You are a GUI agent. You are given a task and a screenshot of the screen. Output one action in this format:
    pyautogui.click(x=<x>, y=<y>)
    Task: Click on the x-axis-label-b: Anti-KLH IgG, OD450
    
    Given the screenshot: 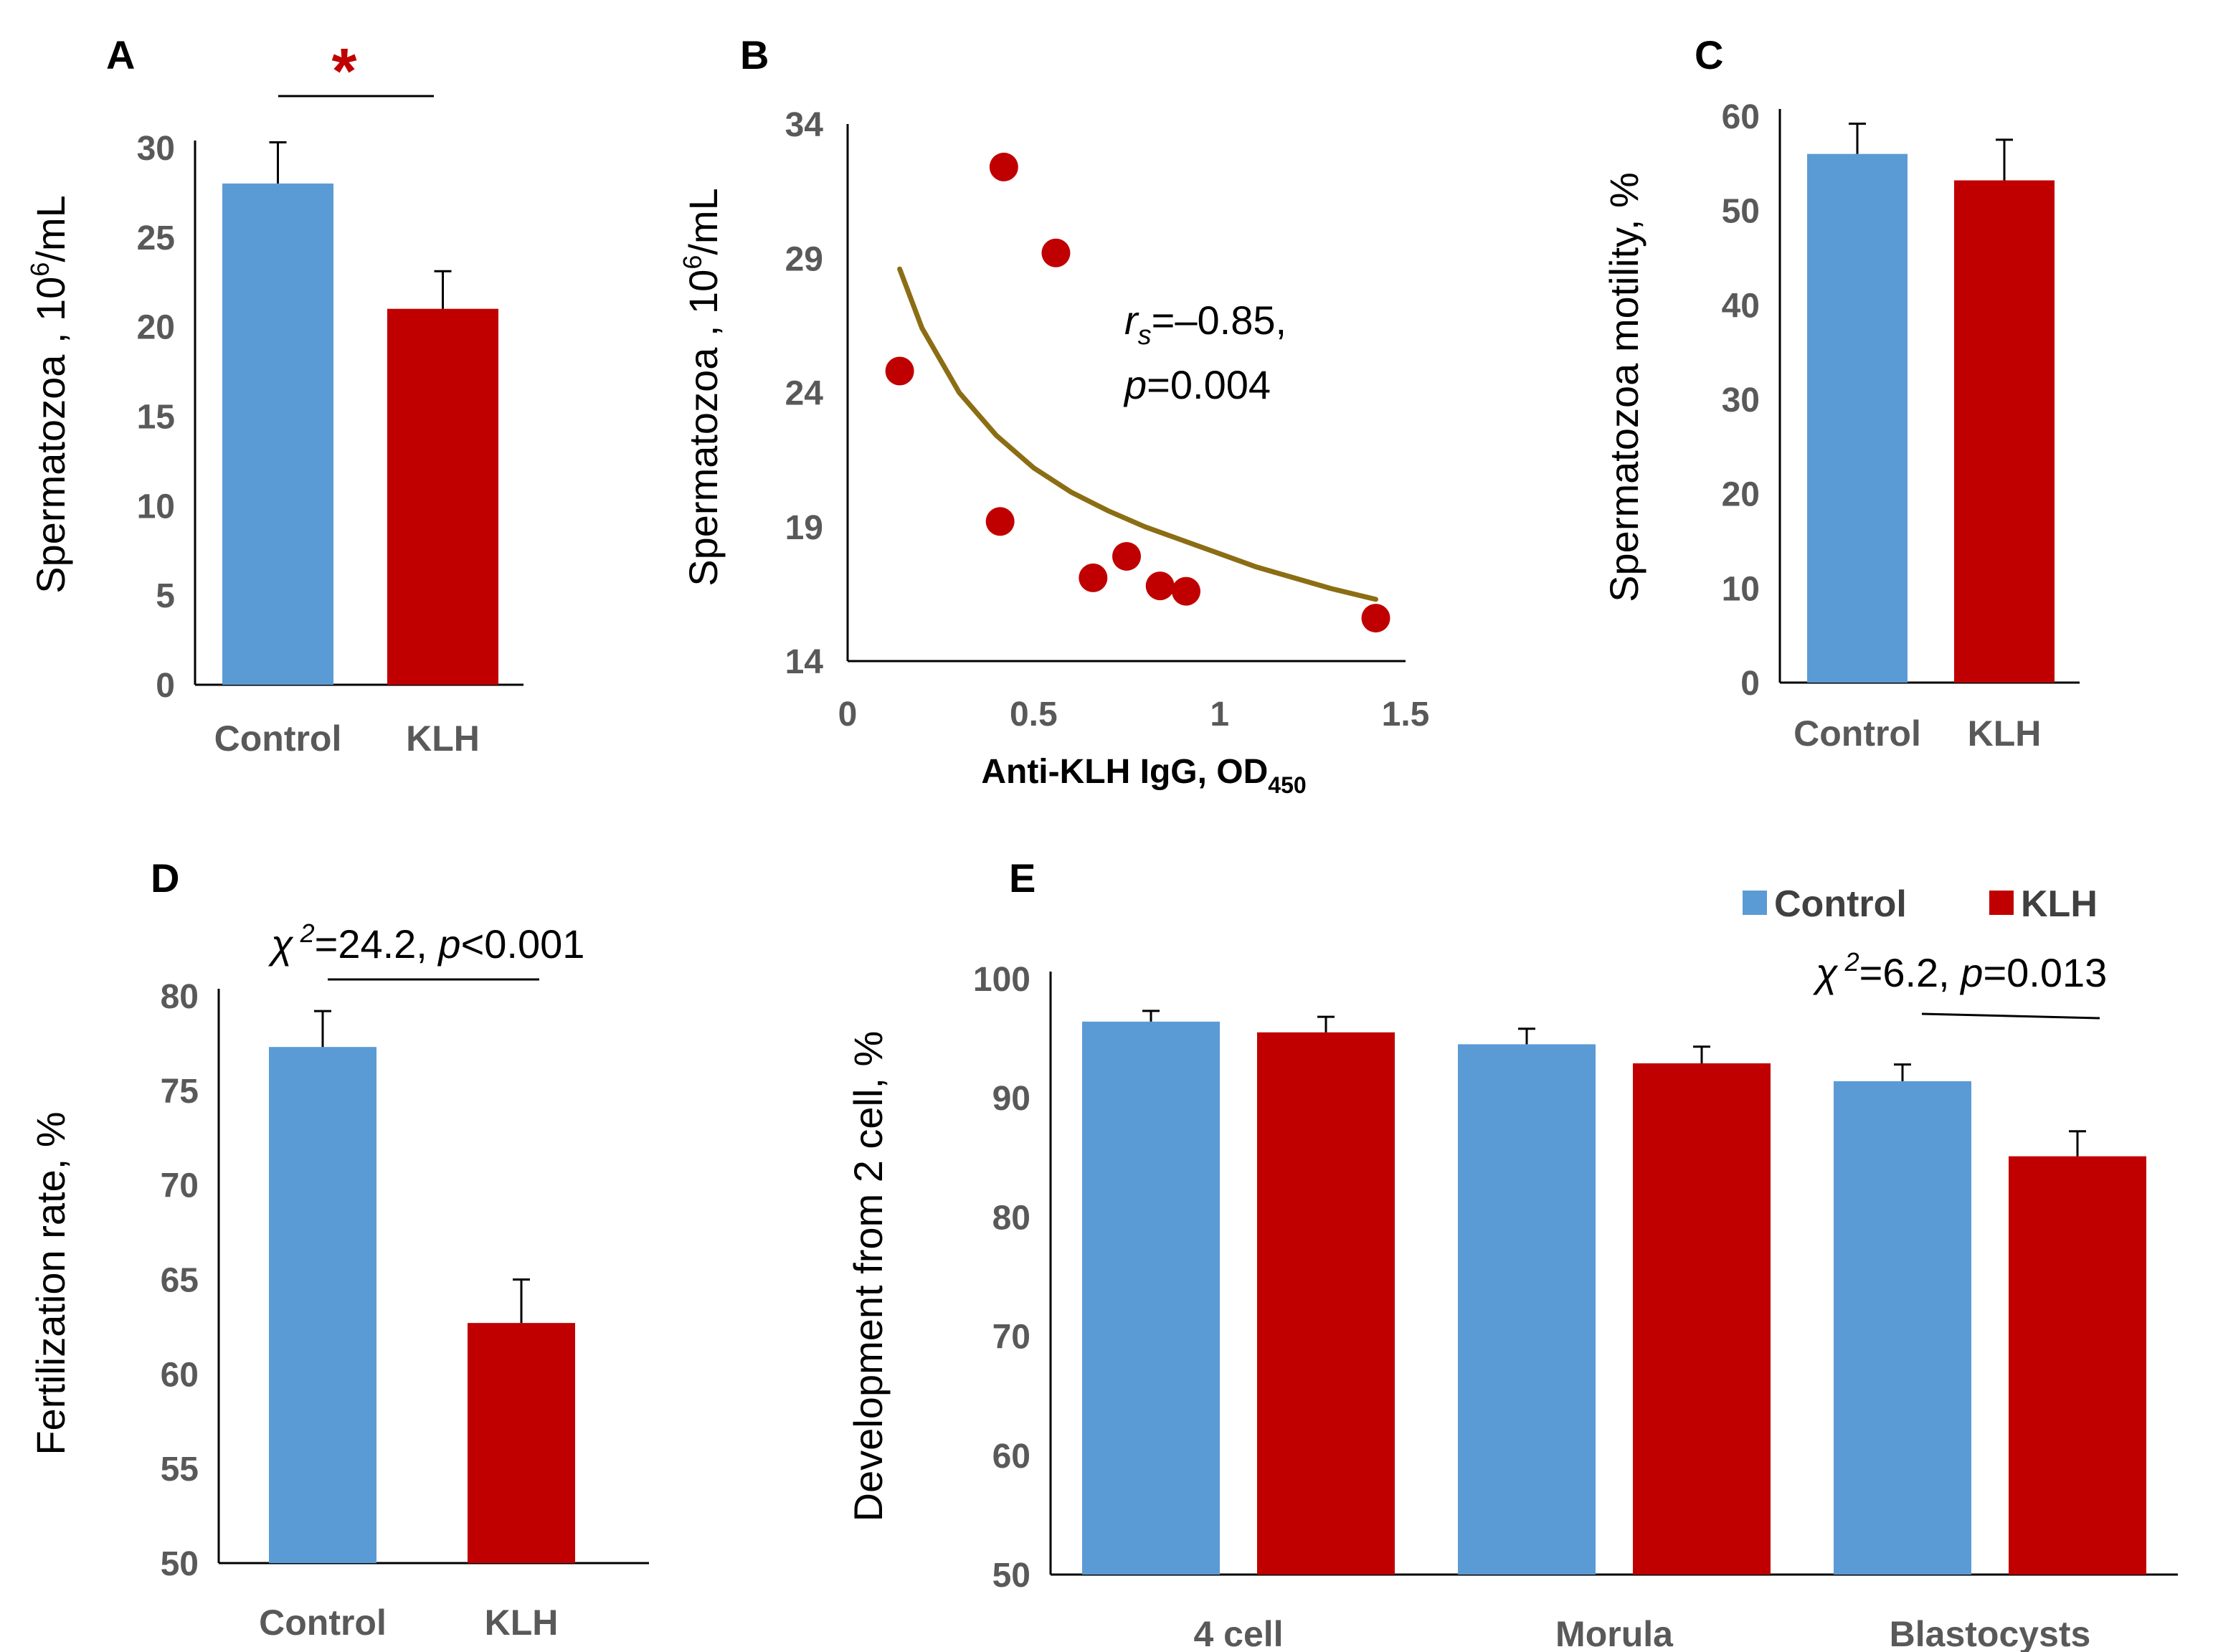 What is the action you would take?
    pyautogui.click(x=1143, y=775)
    